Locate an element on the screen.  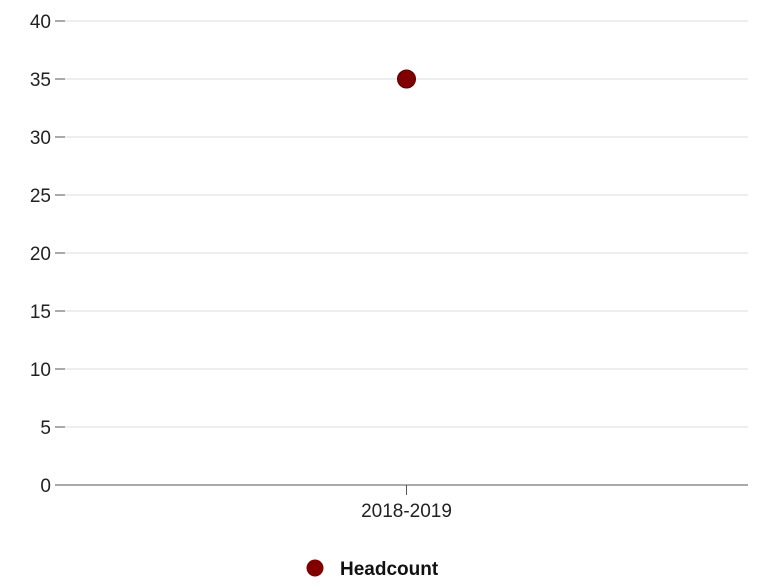
legend-item: Headcount is located at coordinates (372, 569).